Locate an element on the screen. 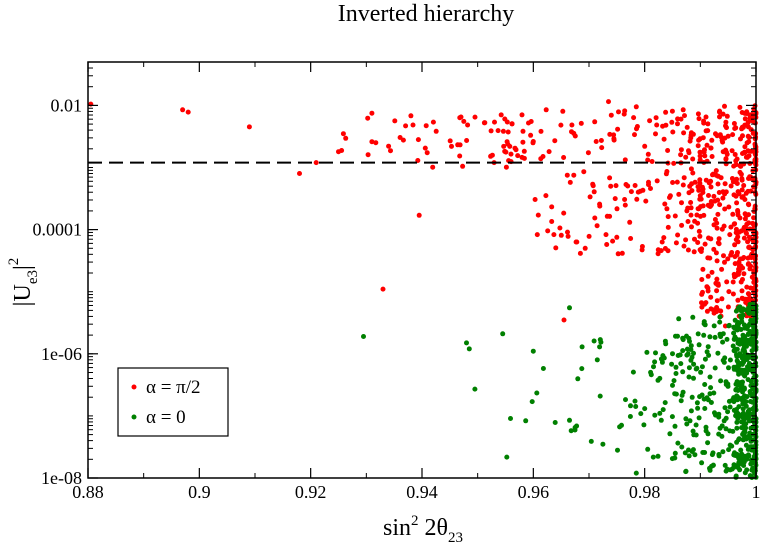 Image resolution: width=763 pixels, height=545 pixels. legend-marker-alpha-pi-half is located at coordinates (134, 387).